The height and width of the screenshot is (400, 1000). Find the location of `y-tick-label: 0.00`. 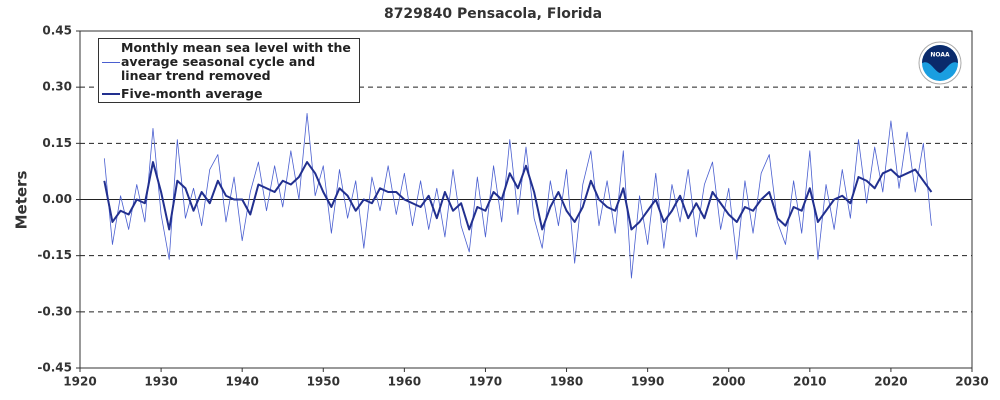

y-tick-label: 0.00 is located at coordinates (57, 199).